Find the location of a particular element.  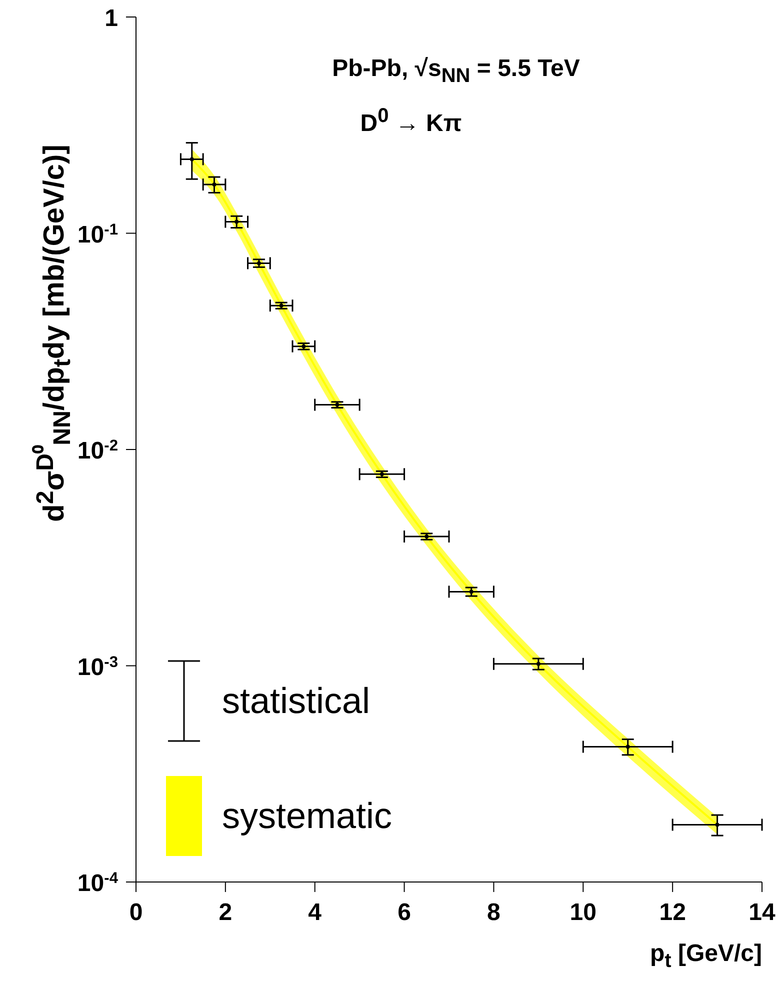

x-axis-title: p$_{t}$ [GeV/c] is located at coordinates (706, 956).